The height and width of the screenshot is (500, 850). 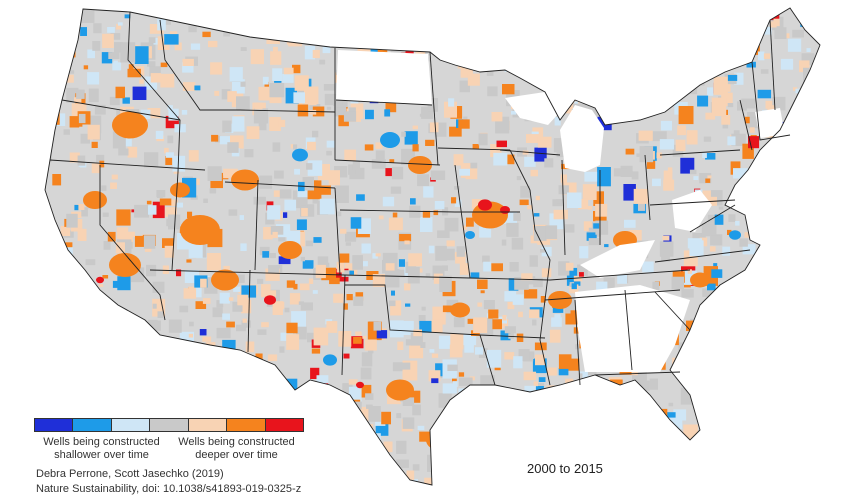 I want to click on vermont-nh-no-data, so click(x=770, y=123).